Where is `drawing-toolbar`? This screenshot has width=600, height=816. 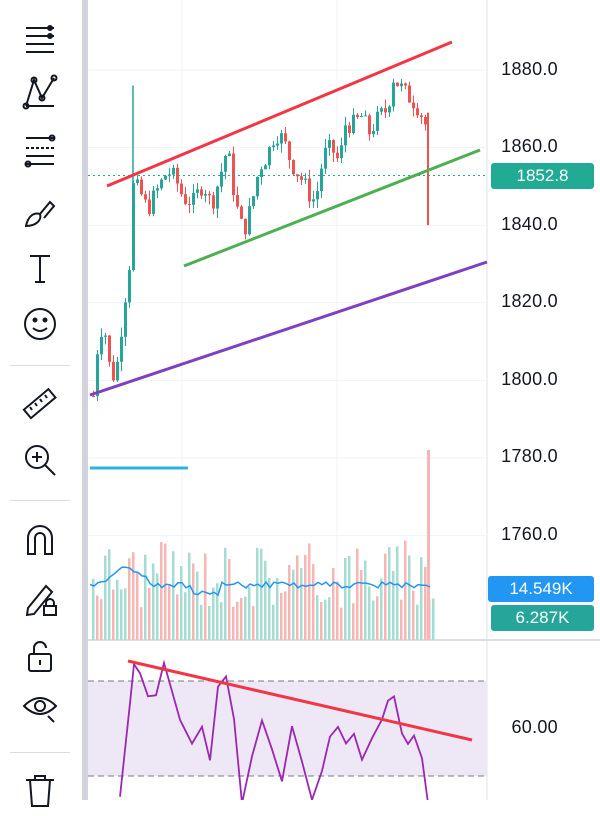
drawing-toolbar is located at coordinates (41, 403).